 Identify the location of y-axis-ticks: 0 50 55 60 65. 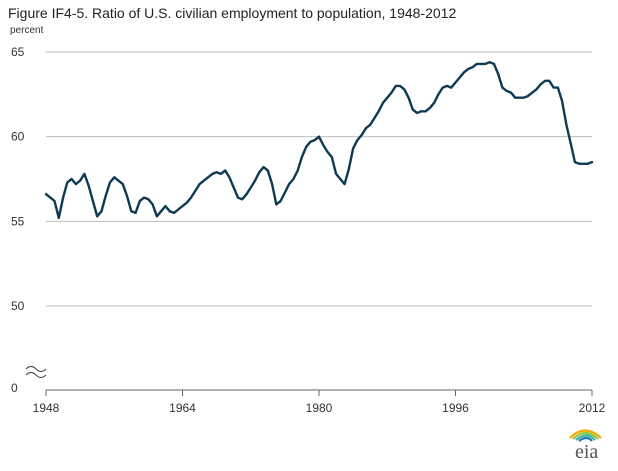
(18, 220).